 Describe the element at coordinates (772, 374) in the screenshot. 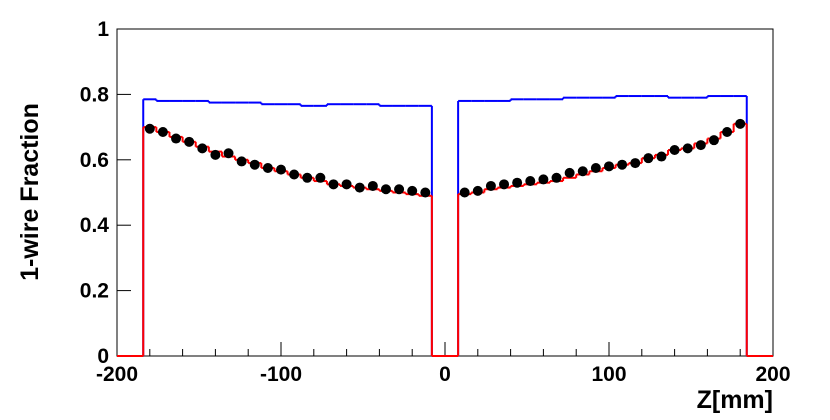

I see `x-tick-label: 200` at that location.